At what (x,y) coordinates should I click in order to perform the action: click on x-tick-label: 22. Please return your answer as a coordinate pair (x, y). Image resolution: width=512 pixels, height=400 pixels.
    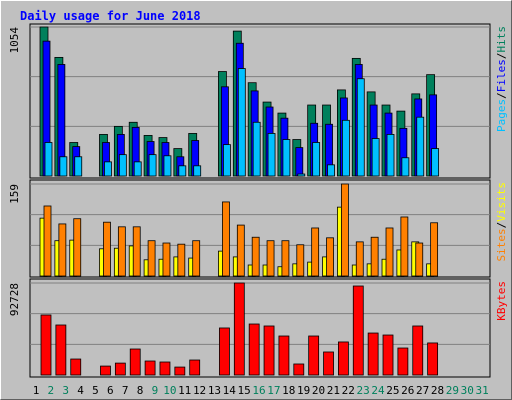
    Looking at the image, I should click on (348, 390).